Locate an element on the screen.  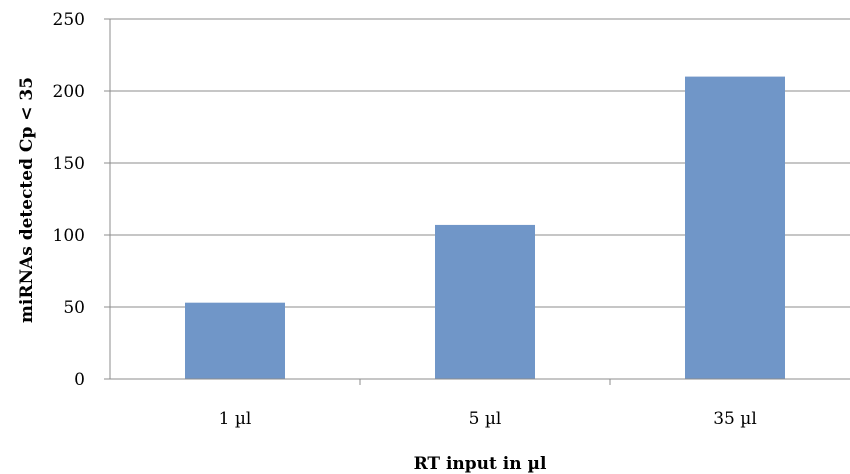
y-tick-label: 100 is located at coordinates (69, 236).